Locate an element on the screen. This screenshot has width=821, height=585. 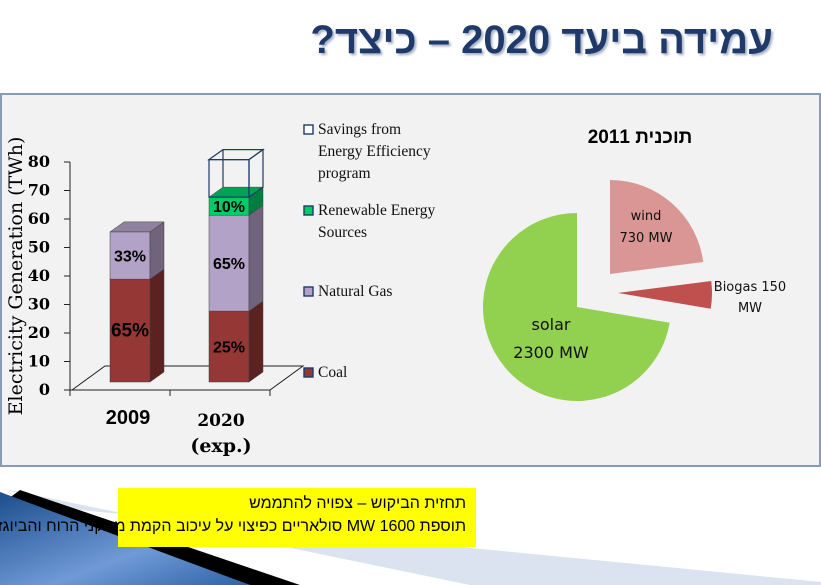
note-line-1: תחזית הביקוש – צפויה להתממש is located at coordinates (357, 503).